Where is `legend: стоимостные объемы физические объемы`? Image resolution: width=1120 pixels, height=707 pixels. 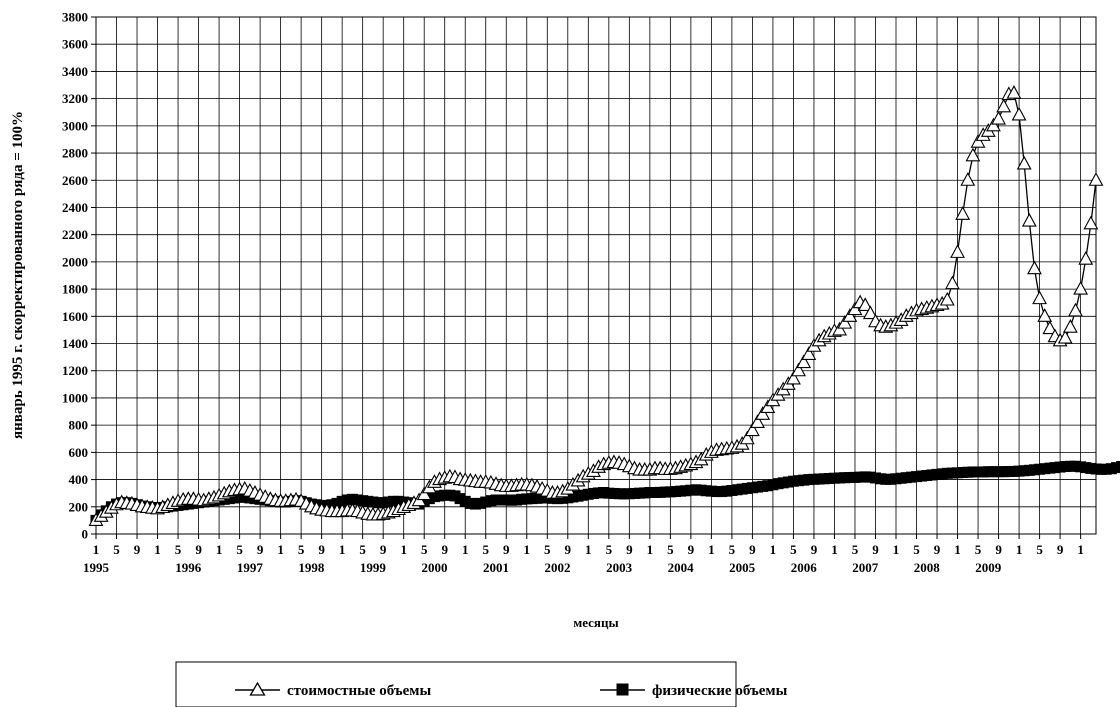 legend: стоимостные объемы физические объемы is located at coordinates (481, 684).